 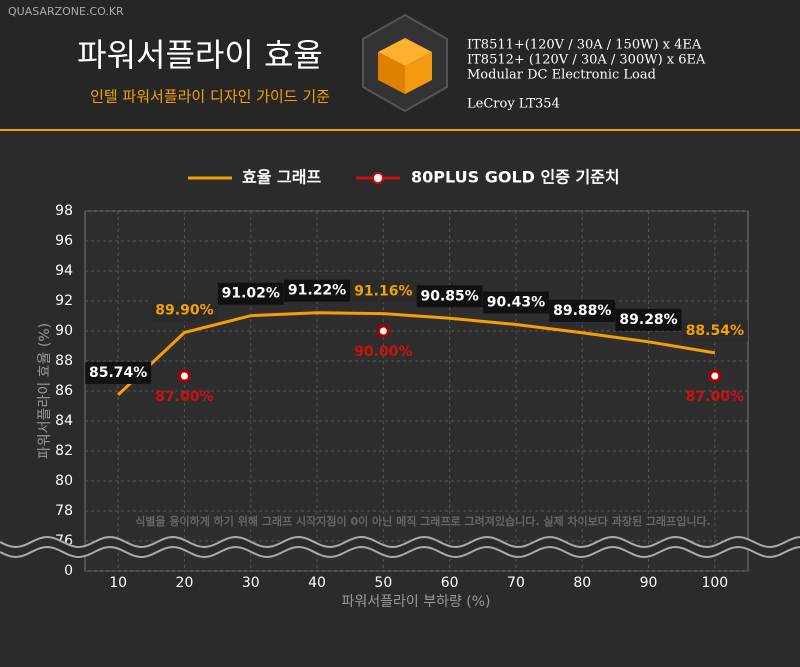 What do you see at coordinates (64, 451) in the screenshot?
I see `y-tick-label: 82` at bounding box center [64, 451].